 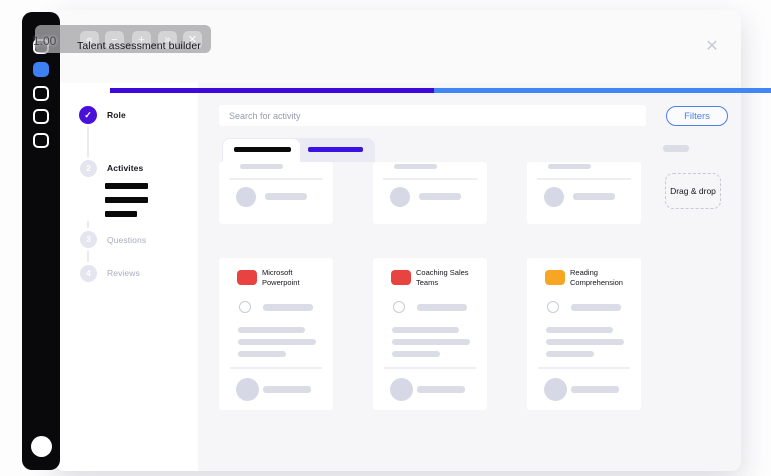 I want to click on step-questions-indicator: 3, so click(x=88, y=239).